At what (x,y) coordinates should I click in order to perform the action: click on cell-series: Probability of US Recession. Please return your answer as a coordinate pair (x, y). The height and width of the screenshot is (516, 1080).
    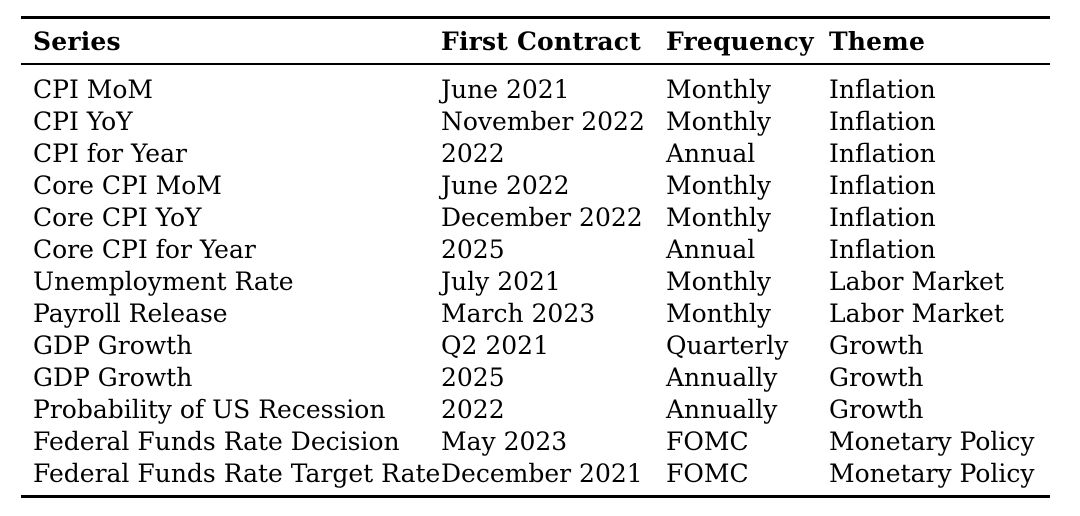
    Looking at the image, I should click on (209, 409).